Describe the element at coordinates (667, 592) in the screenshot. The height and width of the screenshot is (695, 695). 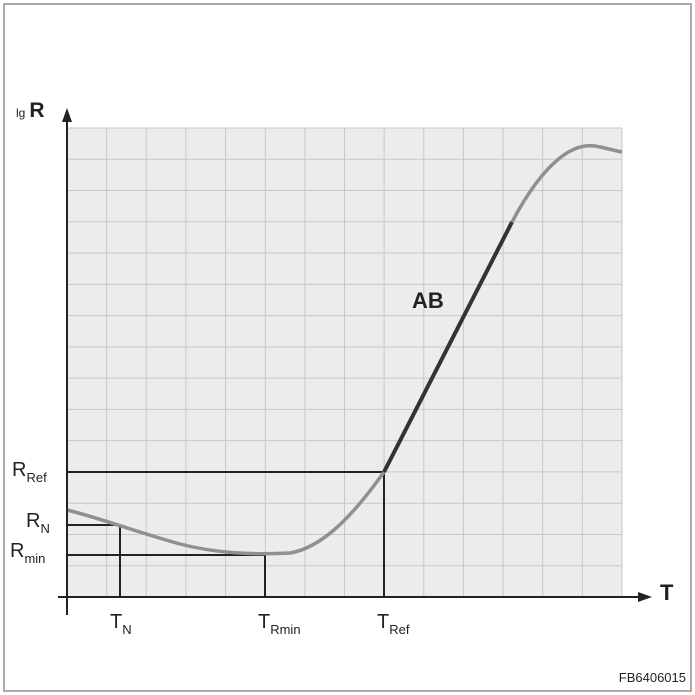
I see `x-axis-label: T` at that location.